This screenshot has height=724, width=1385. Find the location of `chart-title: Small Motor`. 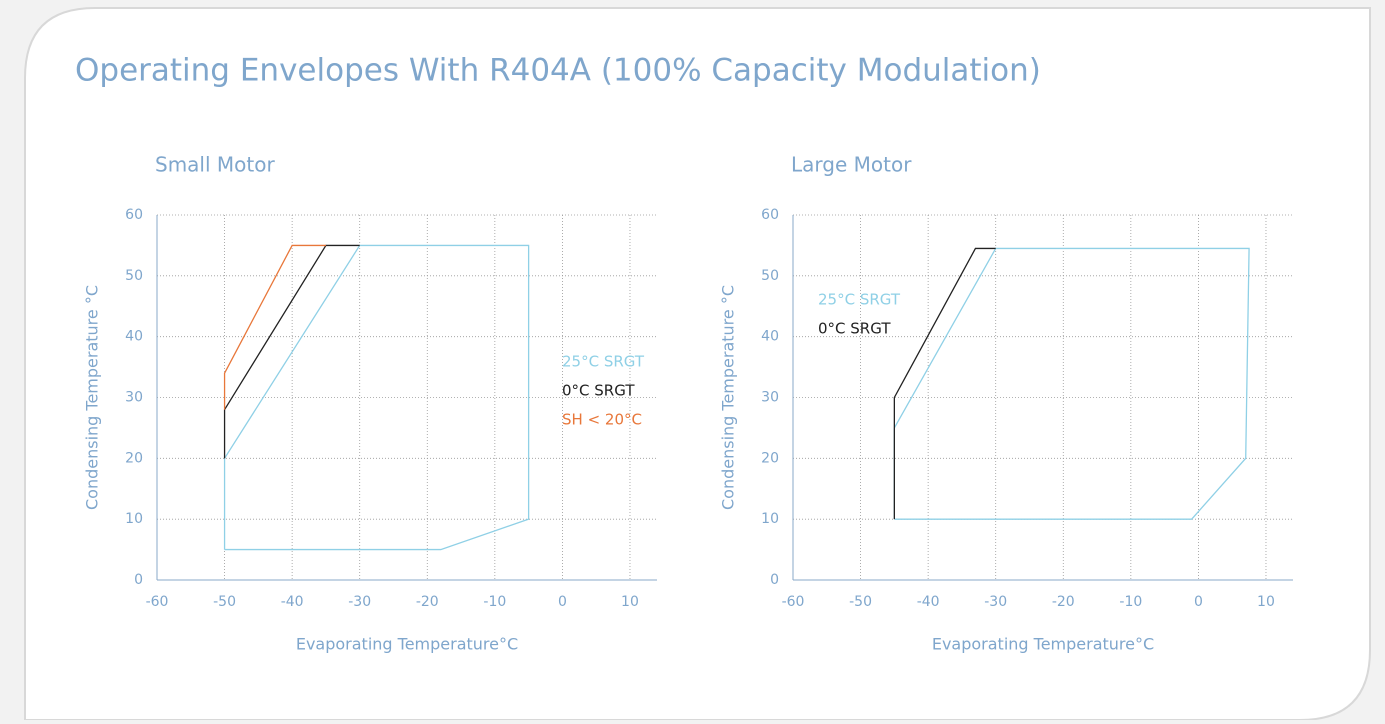

chart-title: Small Motor is located at coordinates (215, 165).